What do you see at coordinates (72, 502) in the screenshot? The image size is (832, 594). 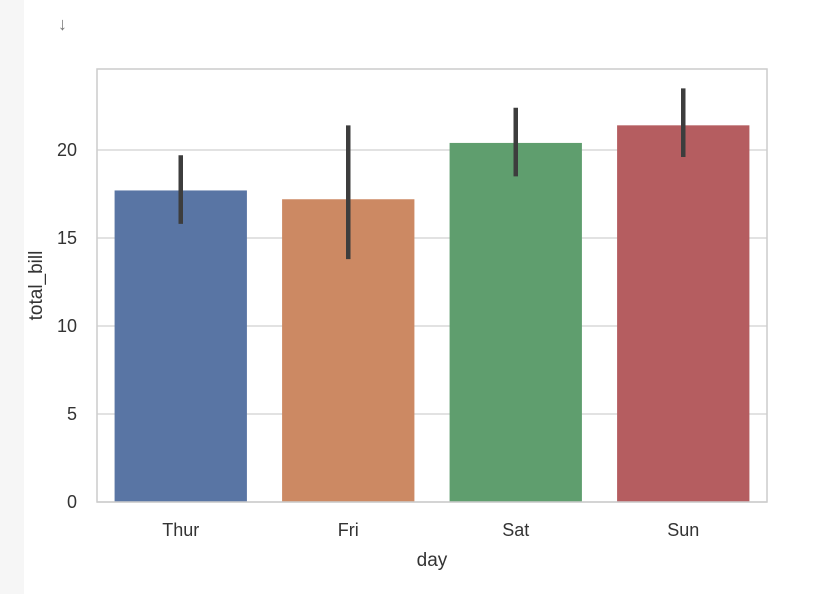 I see `y-tick-label: 0` at bounding box center [72, 502].